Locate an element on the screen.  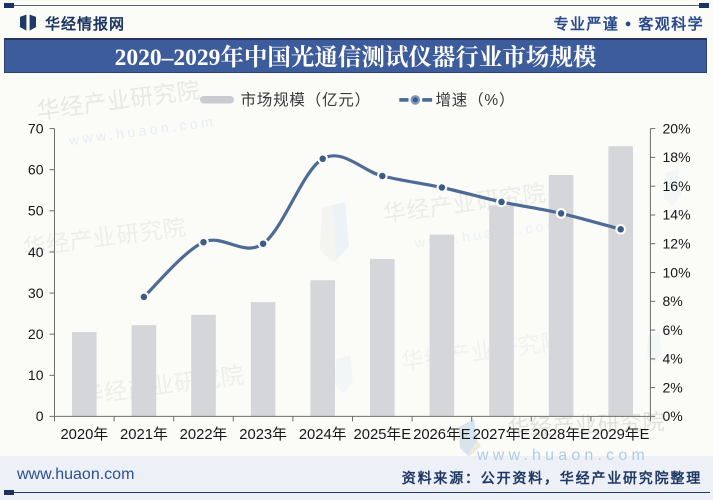
svg-text: 2022年 is located at coordinates (204, 434).